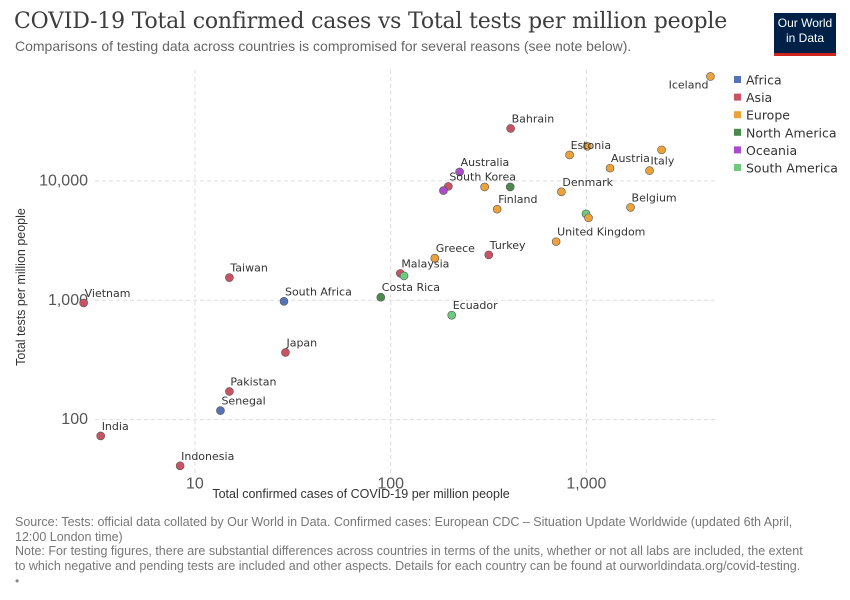 Image resolution: width=850 pixels, height=600 pixels. What do you see at coordinates (630, 158) in the screenshot?
I see `point-label: Austria` at bounding box center [630, 158].